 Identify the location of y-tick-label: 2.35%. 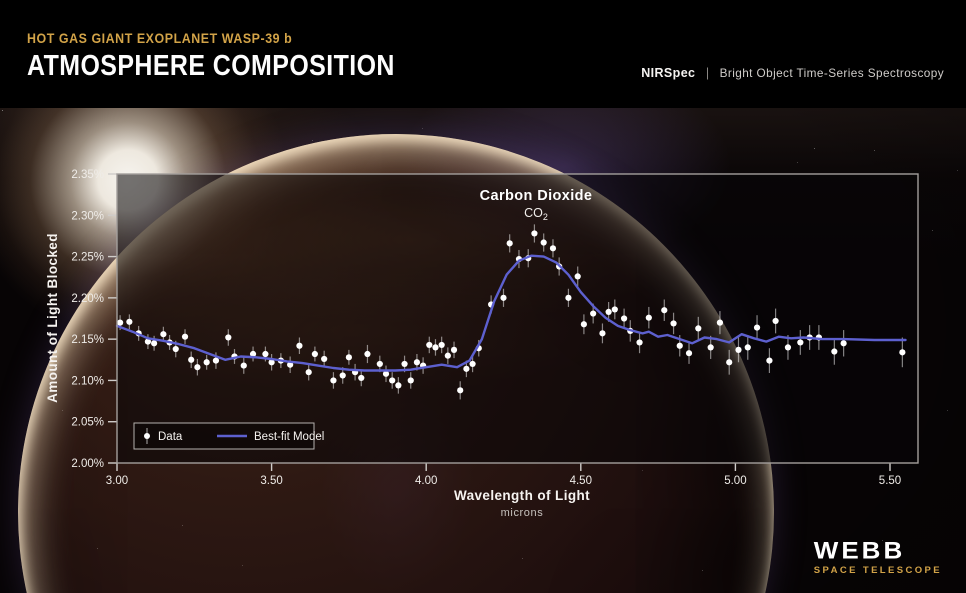
(87, 175).